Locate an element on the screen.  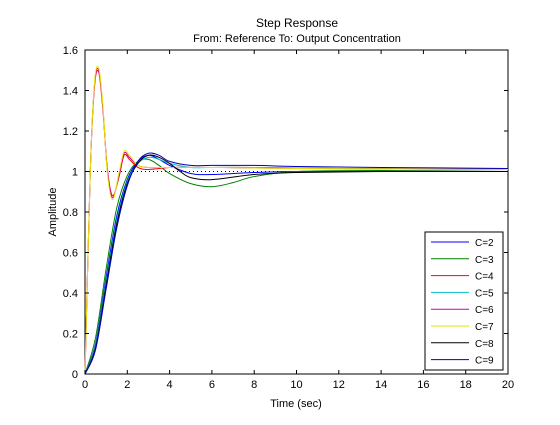
legend: C=2 C=3 C=4 C=5 C=6 C=7 C=8 C=9 is located at coordinates (464, 301).